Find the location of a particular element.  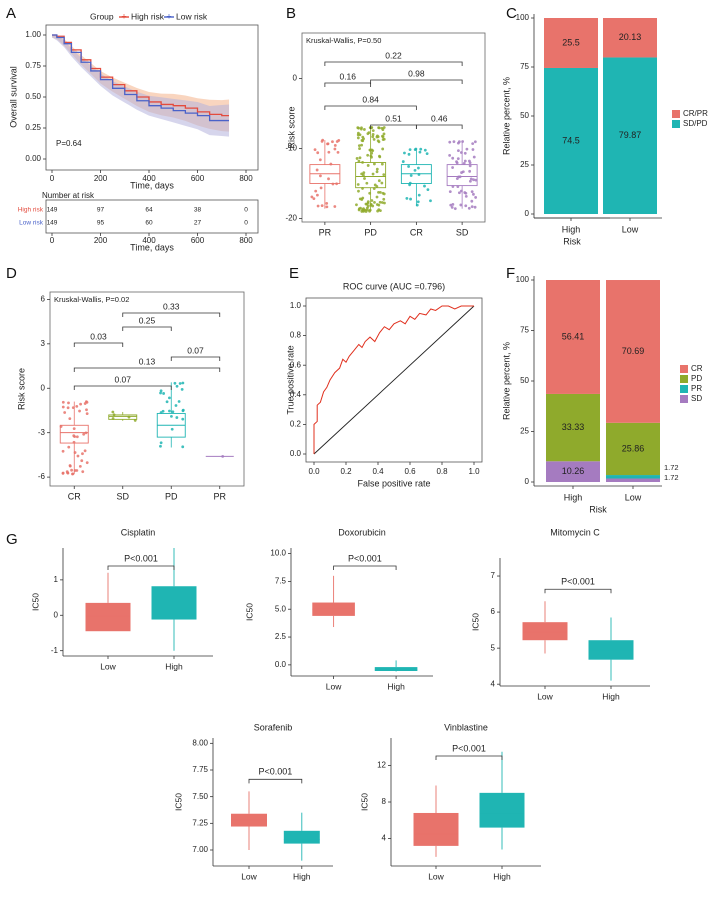

x-tick-label: 0.4 is located at coordinates (378, 471).